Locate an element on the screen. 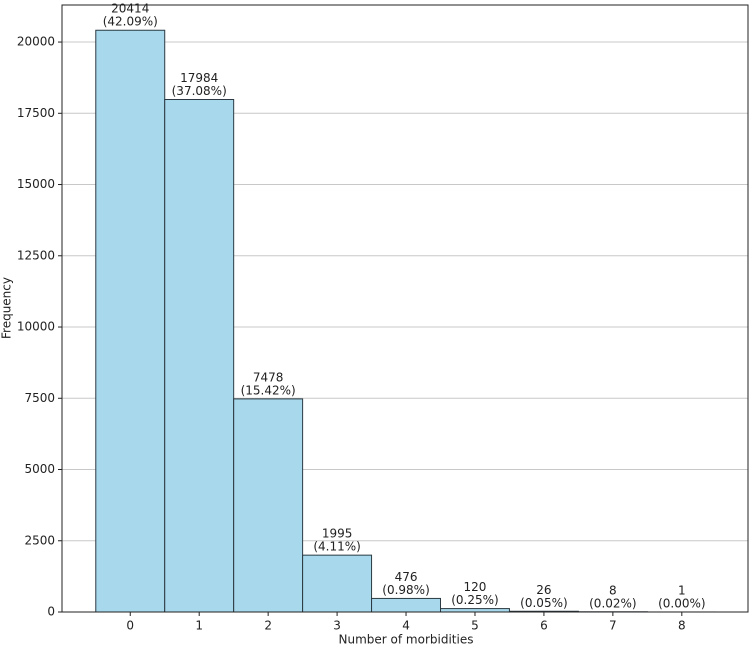  percent-label: (37.08%) is located at coordinates (199, 91).